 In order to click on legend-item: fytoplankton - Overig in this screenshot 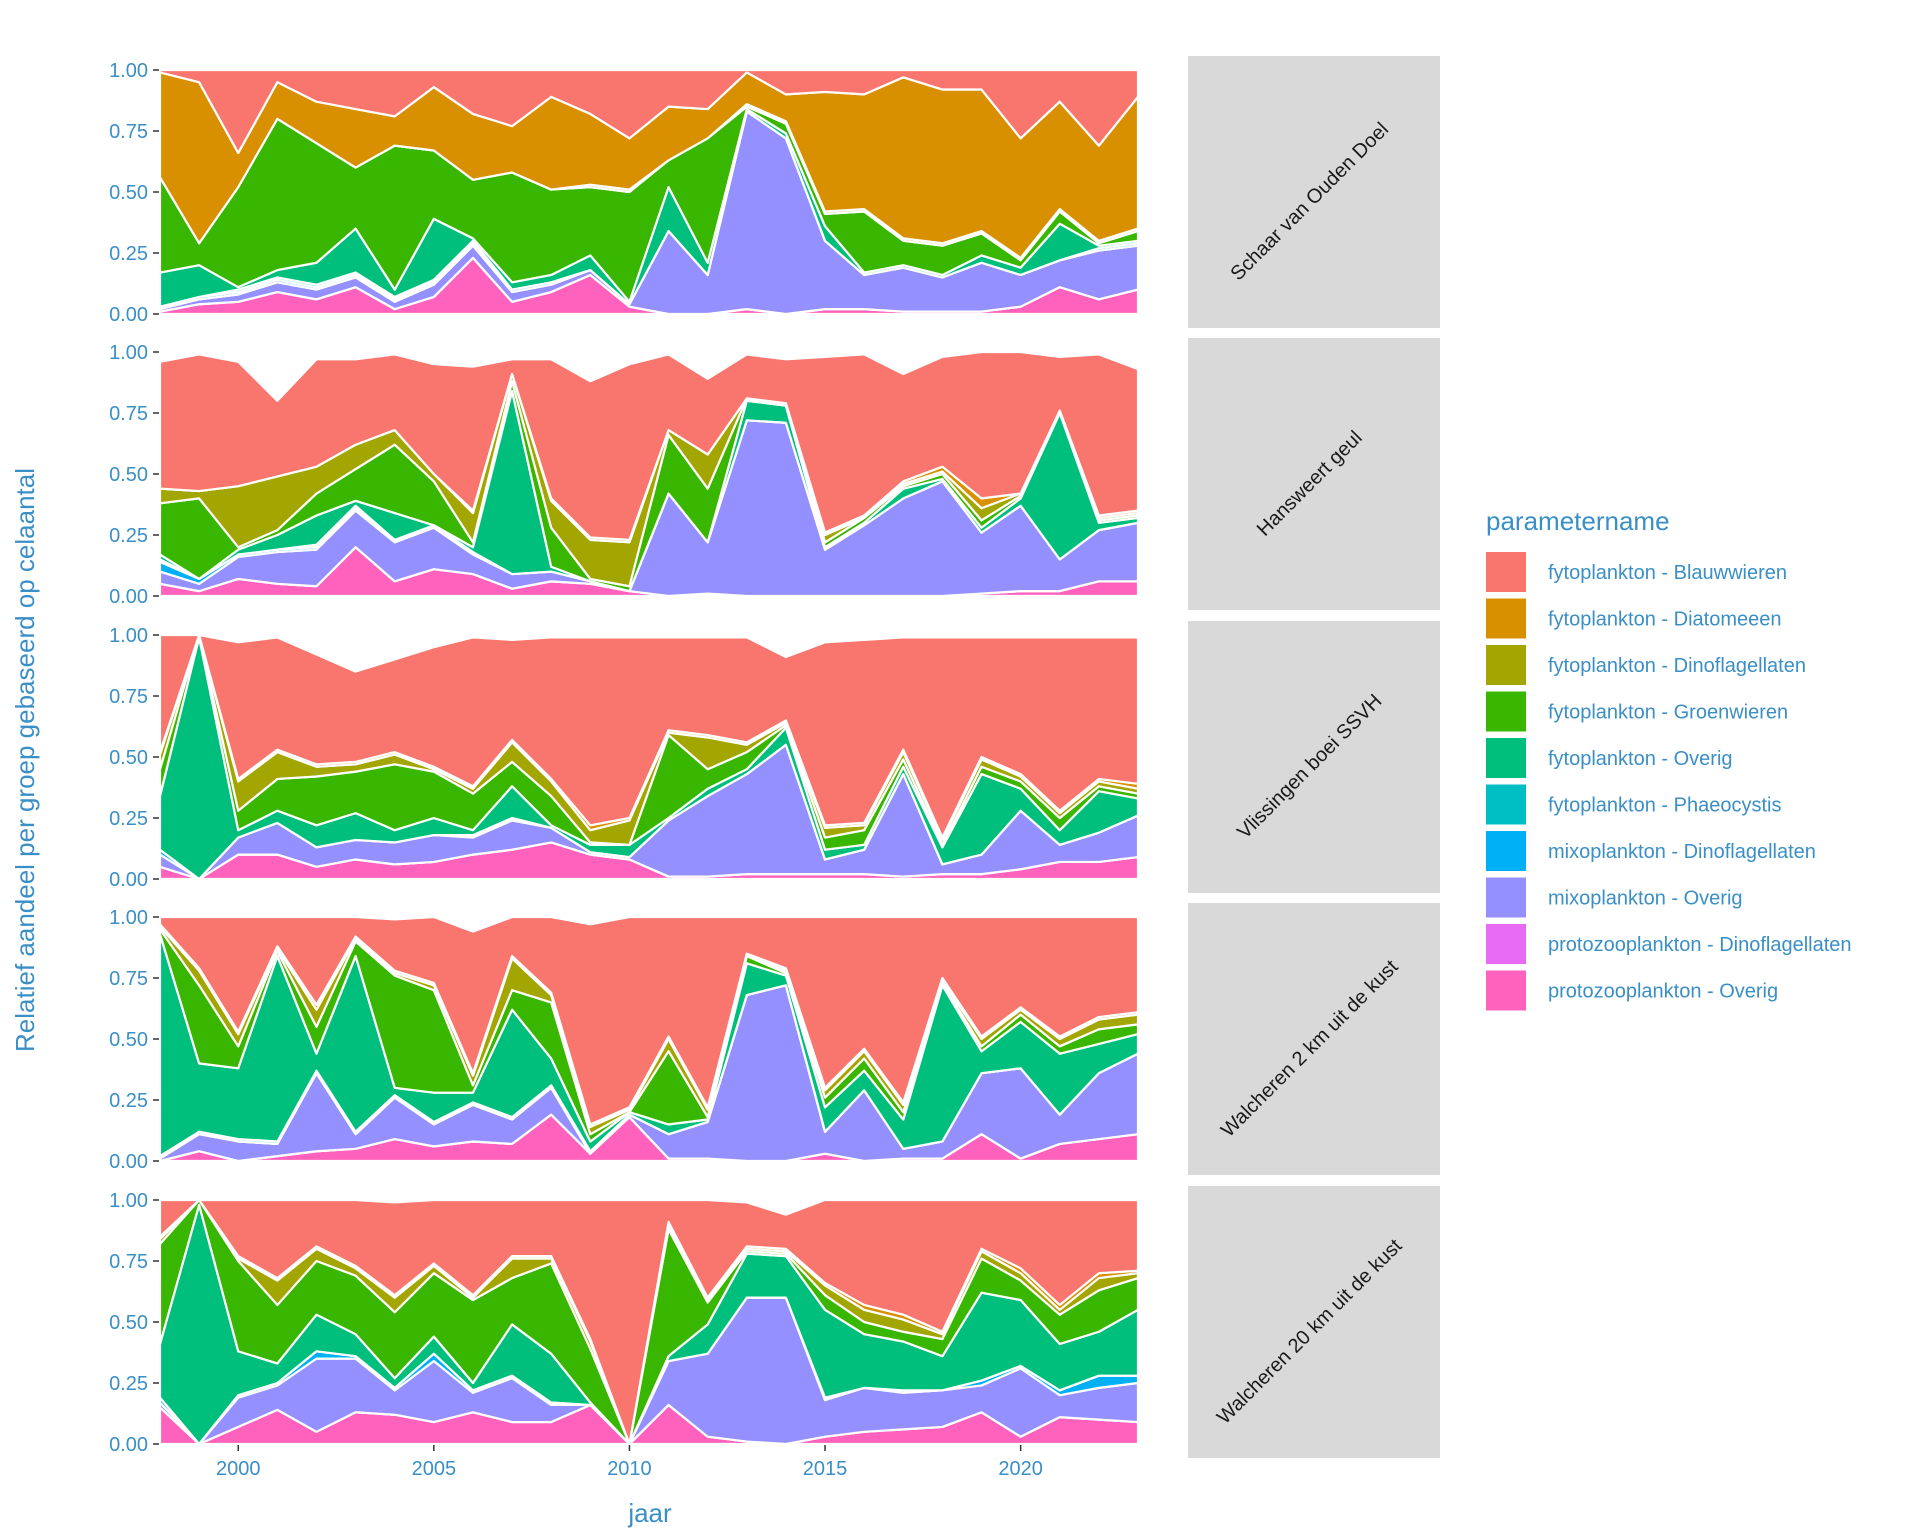, I will do `click(1609, 758)`.